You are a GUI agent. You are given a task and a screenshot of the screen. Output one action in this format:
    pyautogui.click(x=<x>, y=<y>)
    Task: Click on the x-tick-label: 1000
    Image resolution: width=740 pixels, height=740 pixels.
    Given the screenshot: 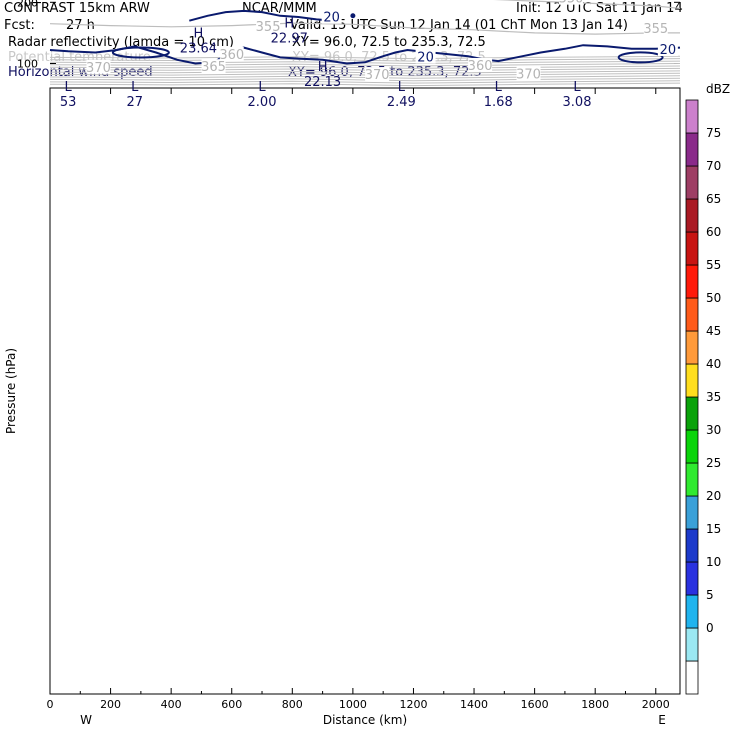 What is the action you would take?
    pyautogui.click(x=353, y=704)
    